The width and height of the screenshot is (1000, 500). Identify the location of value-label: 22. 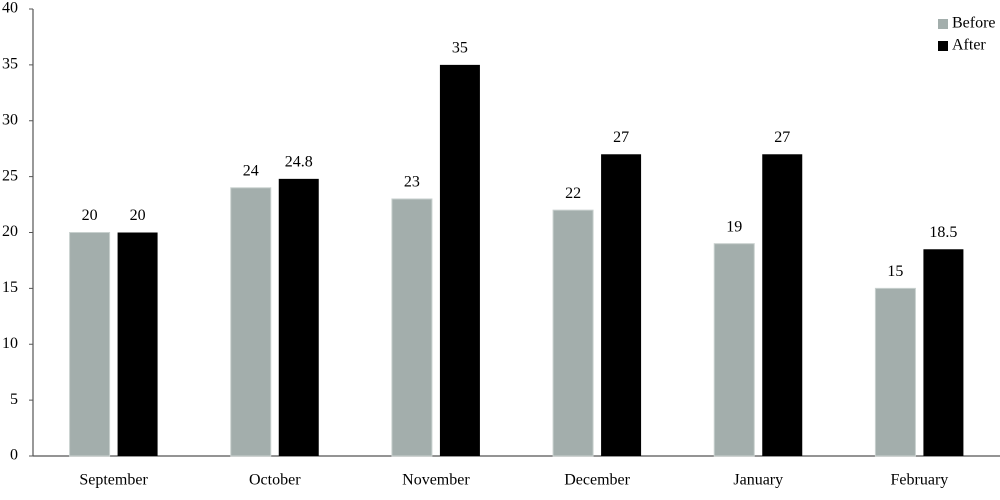
(573, 193).